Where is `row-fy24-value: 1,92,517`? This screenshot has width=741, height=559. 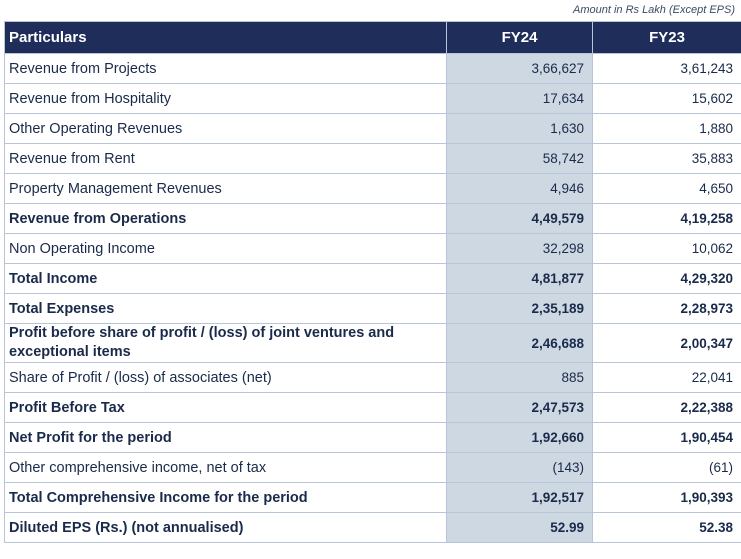 row-fy24-value: 1,92,517 is located at coordinates (519, 497).